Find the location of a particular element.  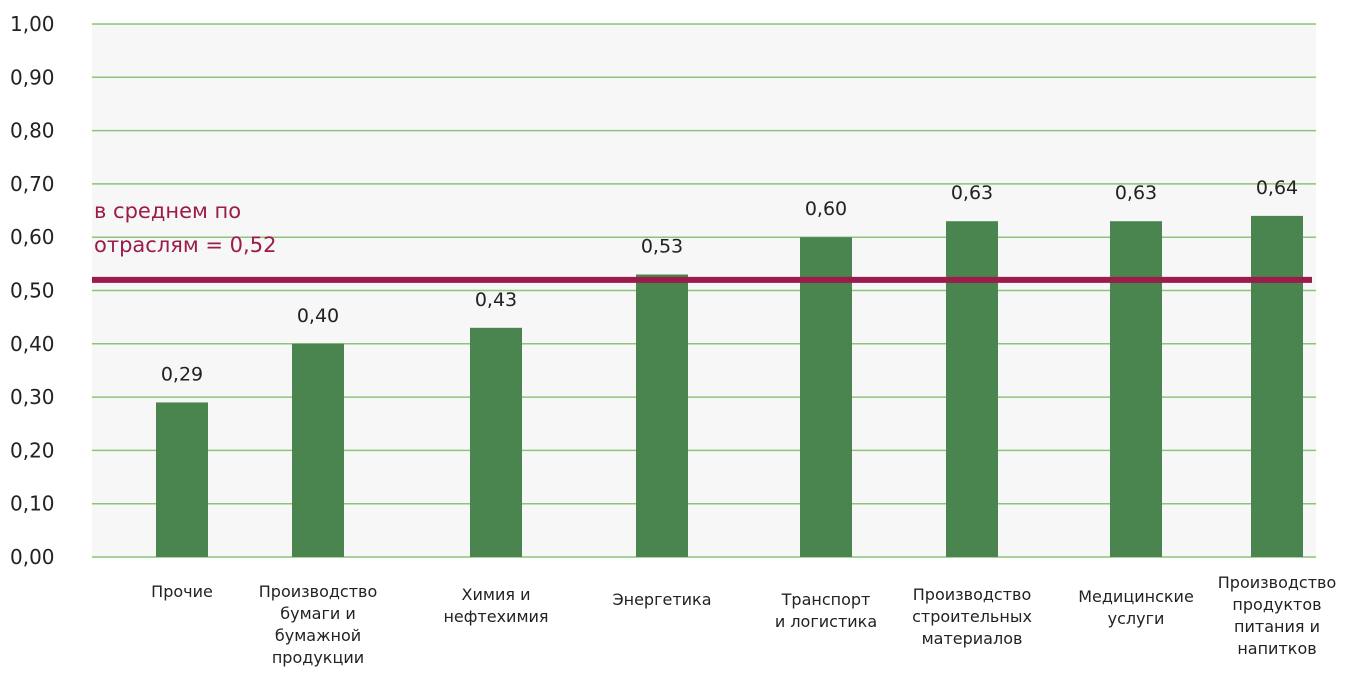

y-tick-label: 0,00 is located at coordinates (32, 557).